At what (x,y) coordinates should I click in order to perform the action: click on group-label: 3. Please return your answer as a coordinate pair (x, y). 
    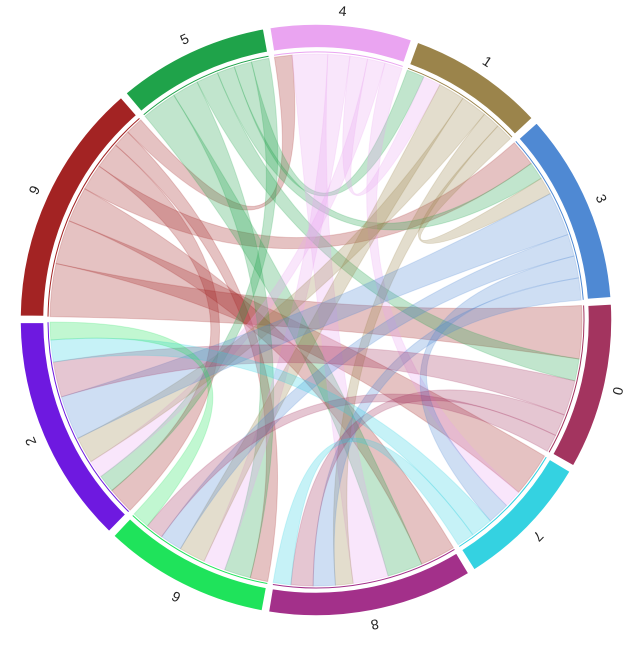
    Looking at the image, I should click on (602, 199).